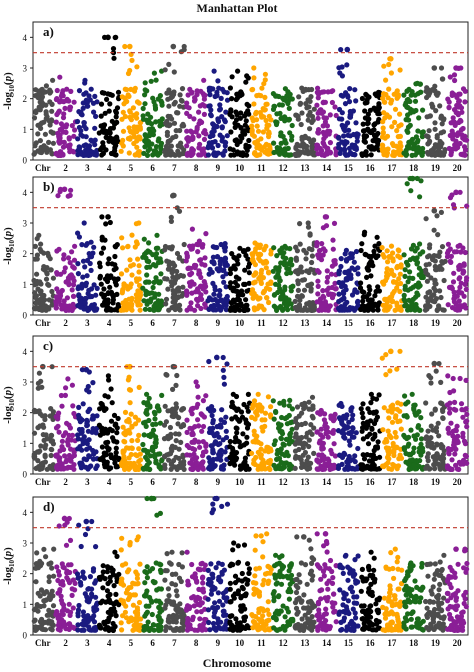  Describe the element at coordinates (44, 117) in the screenshot. I see `chromosome-1-points` at that location.